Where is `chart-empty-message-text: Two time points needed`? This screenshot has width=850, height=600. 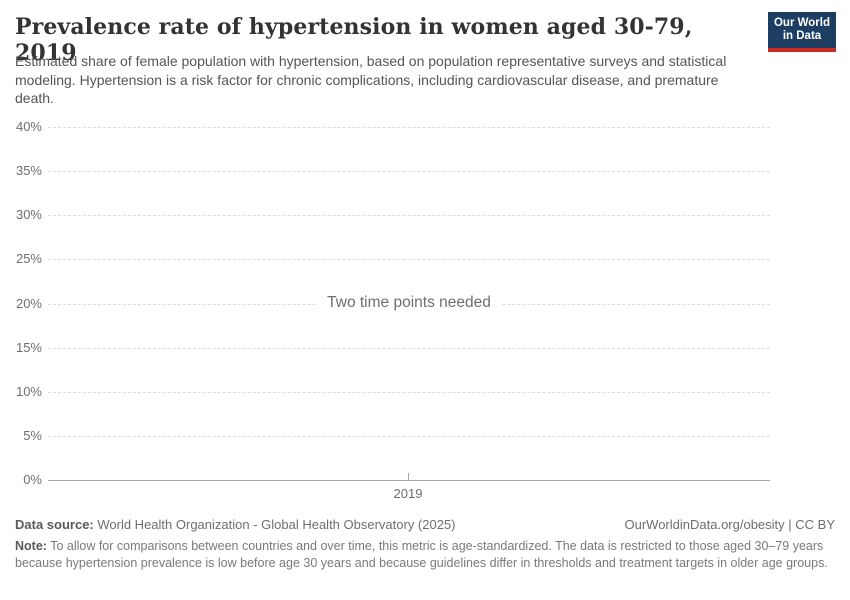 chart-empty-message-text: Two time points needed is located at coordinates (409, 303).